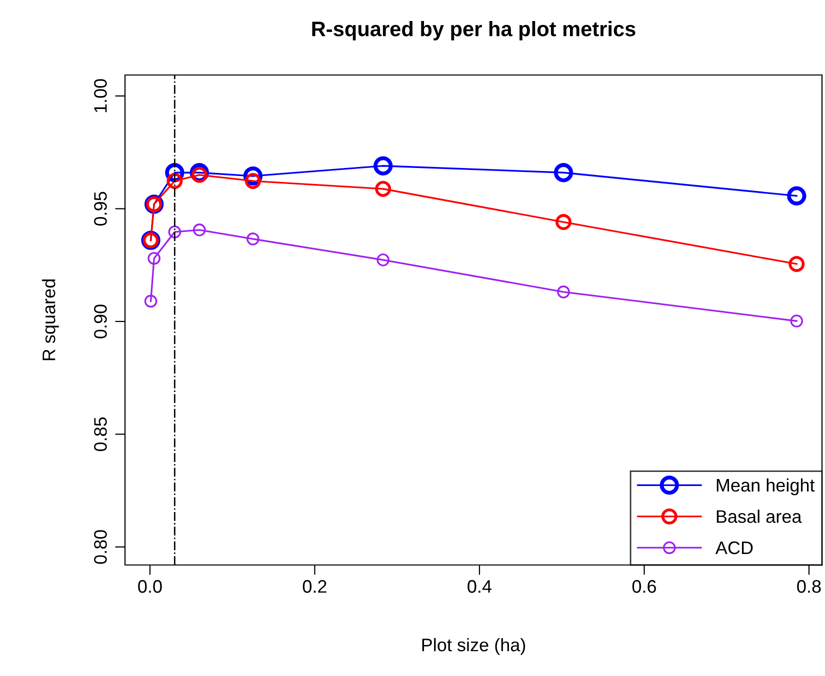  Describe the element at coordinates (100, 321) in the screenshot. I see `y-tick-label: 0.90` at that location.